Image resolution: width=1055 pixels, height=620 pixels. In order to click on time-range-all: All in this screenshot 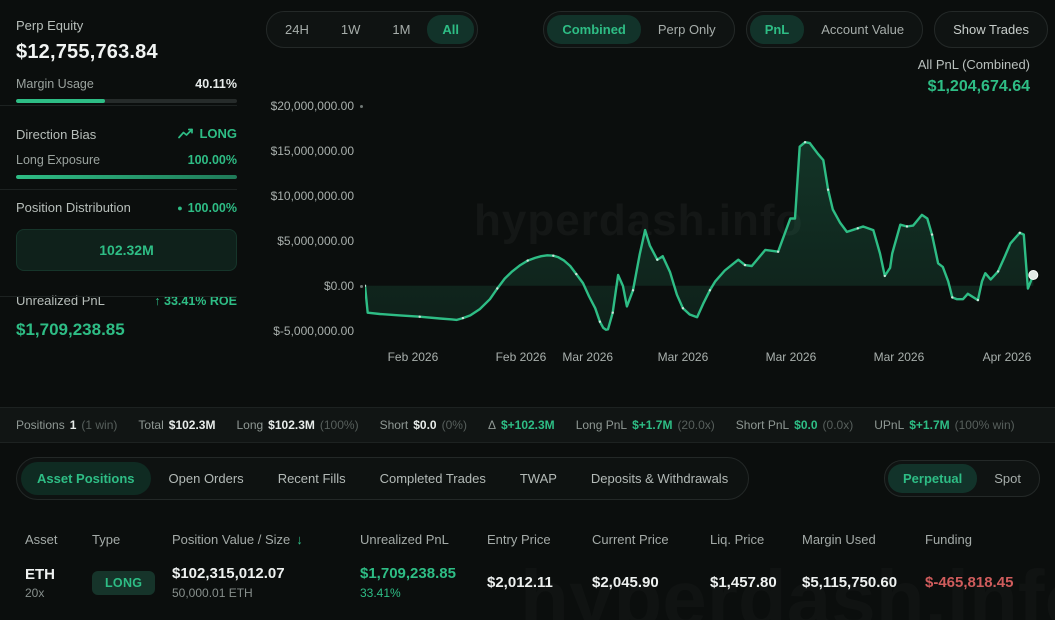, I will do `click(451, 29)`.